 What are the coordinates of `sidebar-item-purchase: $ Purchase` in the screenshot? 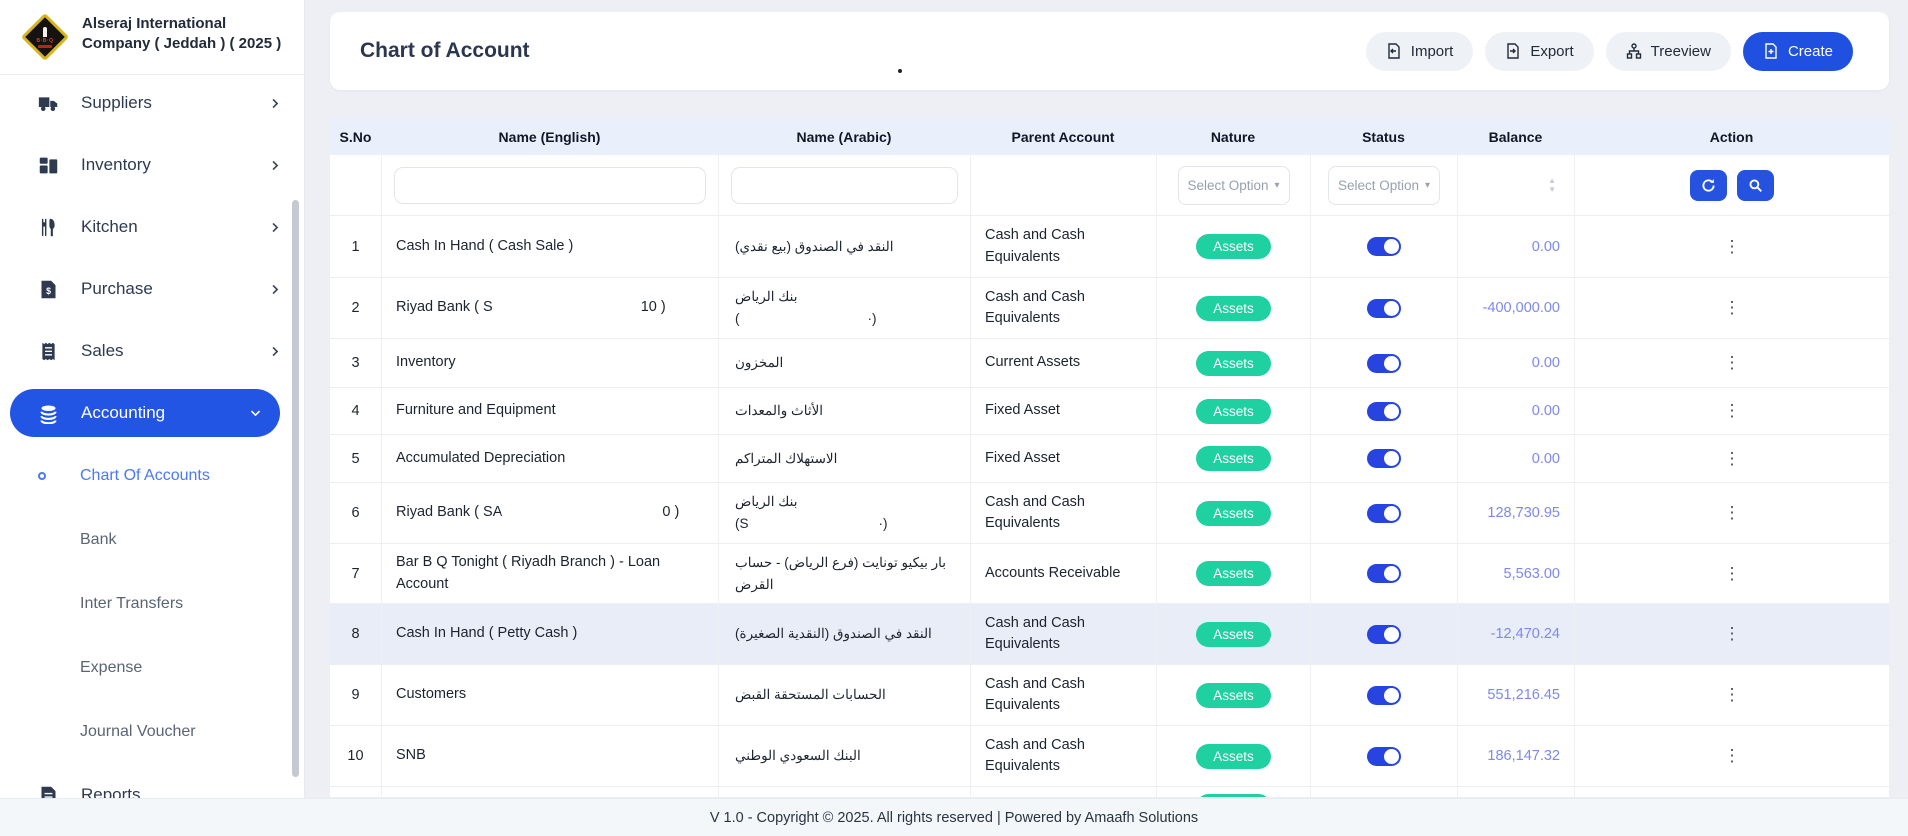 It's located at (152, 289).